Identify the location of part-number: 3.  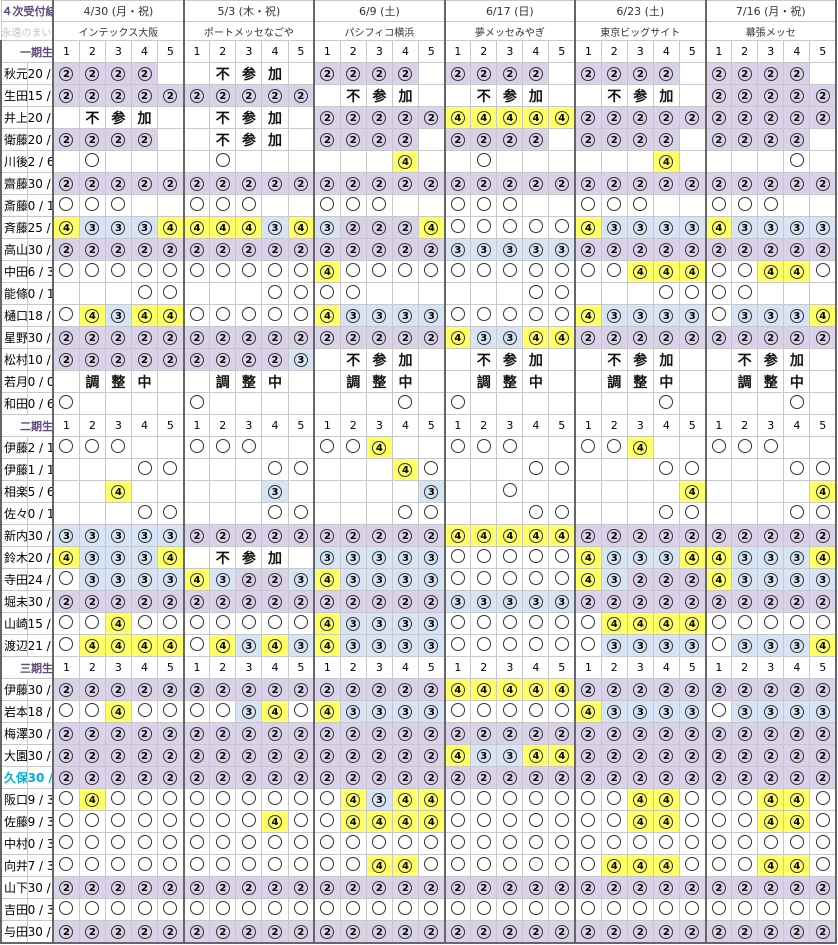
(771, 425).